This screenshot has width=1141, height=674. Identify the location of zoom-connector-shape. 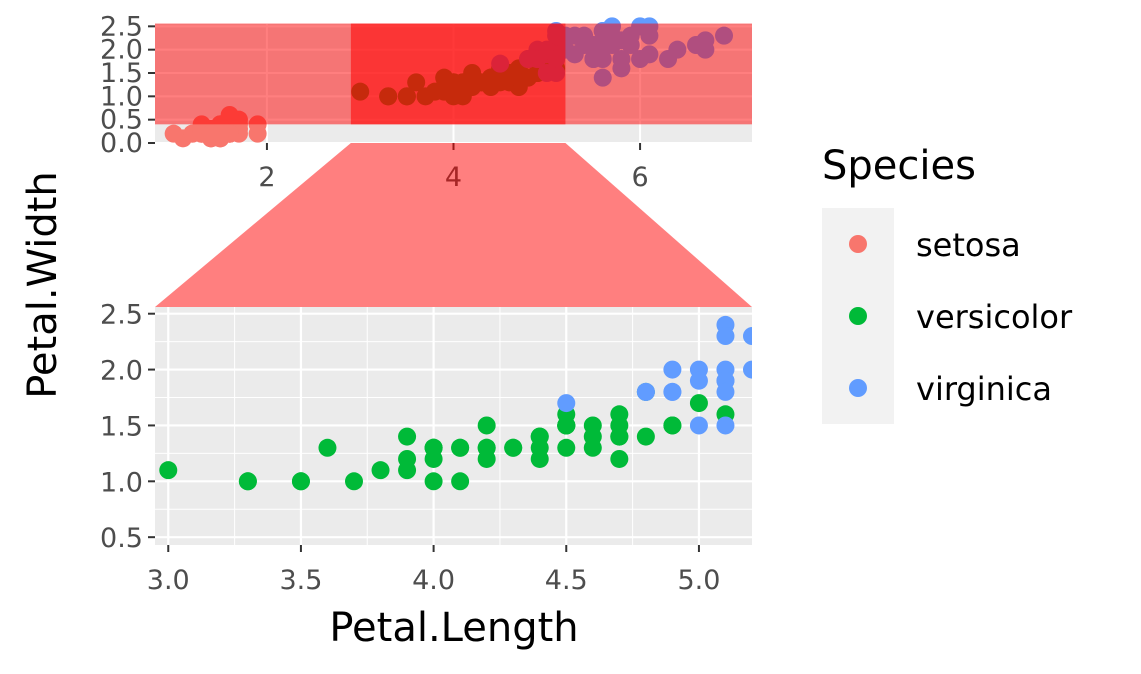
(453, 225).